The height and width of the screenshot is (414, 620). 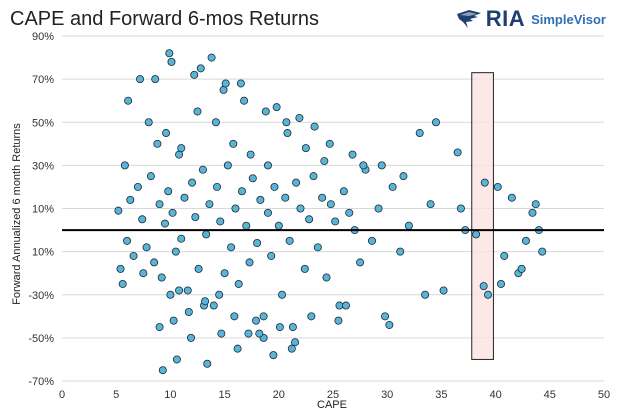 What do you see at coordinates (41, 339) in the screenshot?
I see `y-tick-label: -50%` at bounding box center [41, 339].